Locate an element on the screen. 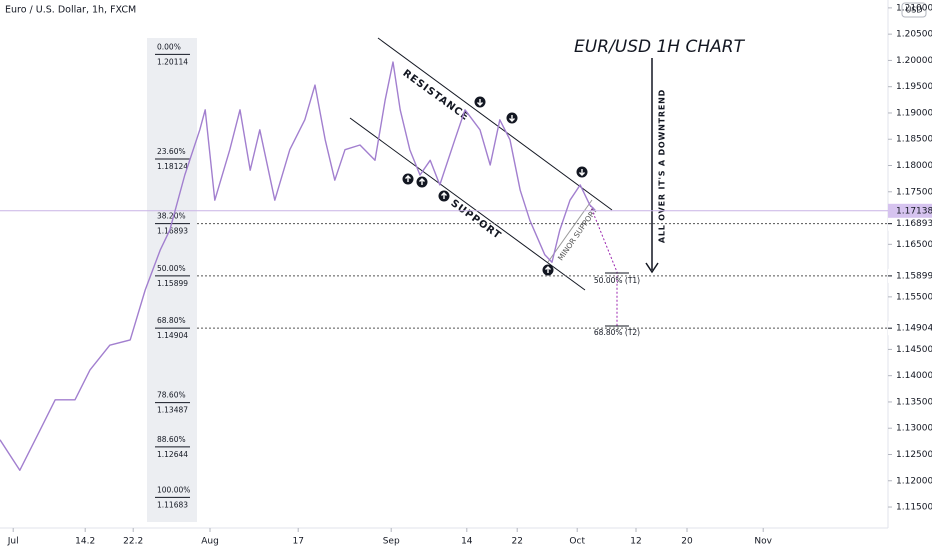  y-tick-label: 1.13000 is located at coordinates (914, 429).